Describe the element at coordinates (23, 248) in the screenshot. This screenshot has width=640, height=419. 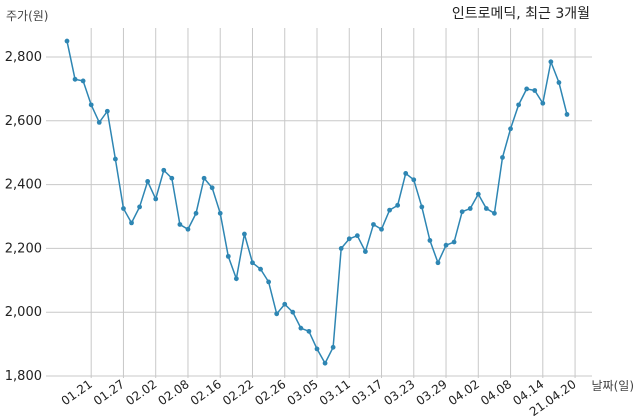
I see `y-tick-label: 2,200` at that location.